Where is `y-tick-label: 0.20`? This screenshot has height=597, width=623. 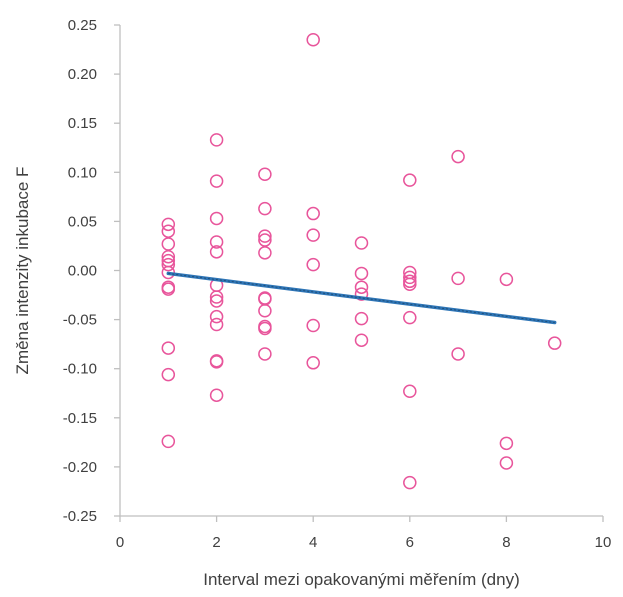
y-tick-label: 0.20 is located at coordinates (82, 74).